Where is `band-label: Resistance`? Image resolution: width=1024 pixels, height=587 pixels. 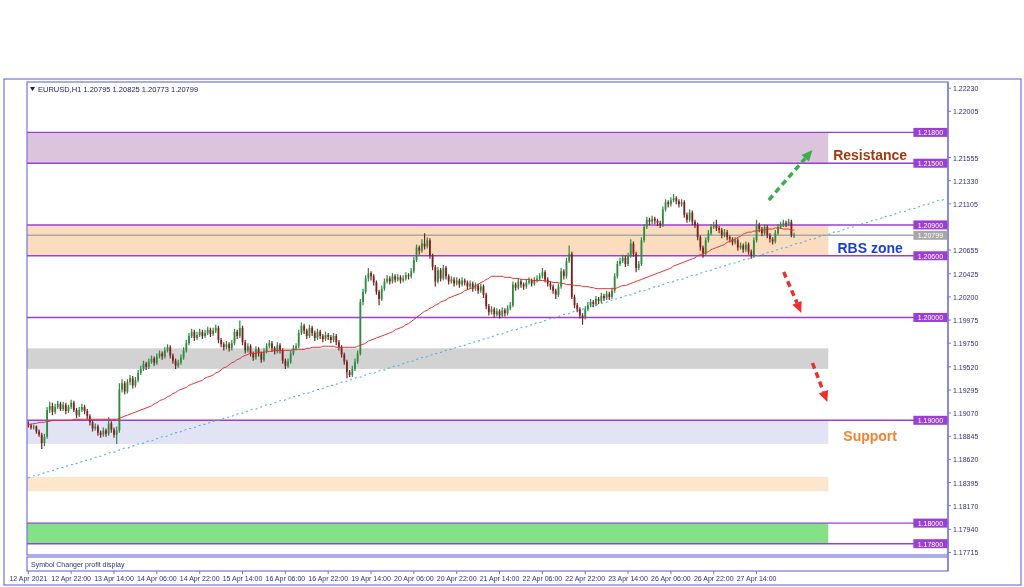
band-label: Resistance is located at coordinates (870, 155).